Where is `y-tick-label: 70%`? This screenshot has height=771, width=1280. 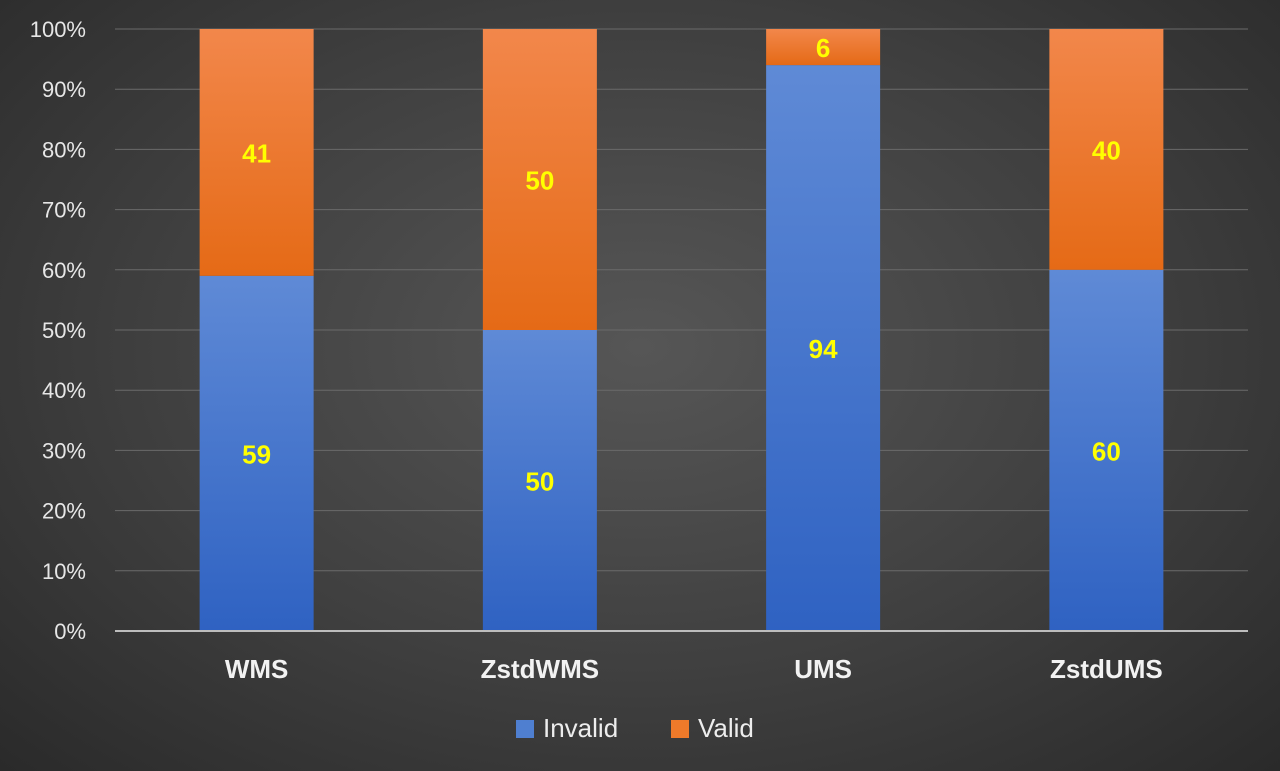
y-tick-label: 70% is located at coordinates (64, 210).